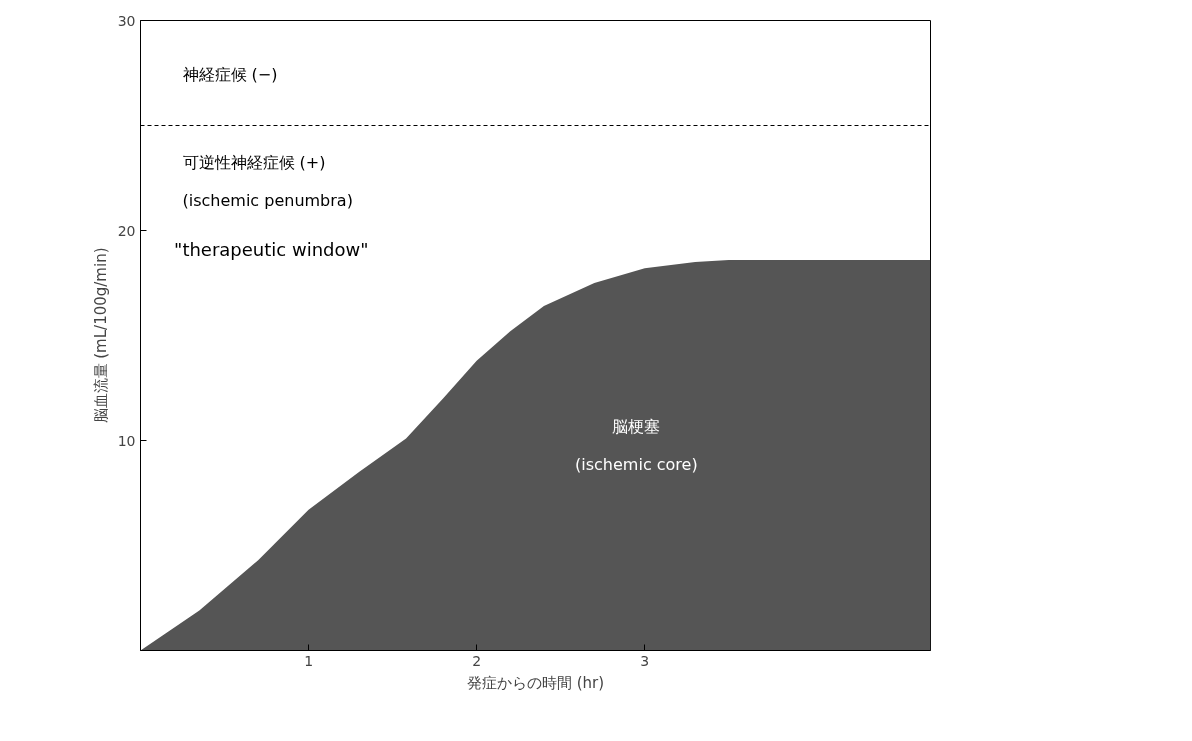  What do you see at coordinates (100, 335) in the screenshot?
I see `y-axis-title: 脳血流量 (mL/100g/min)` at bounding box center [100, 335].